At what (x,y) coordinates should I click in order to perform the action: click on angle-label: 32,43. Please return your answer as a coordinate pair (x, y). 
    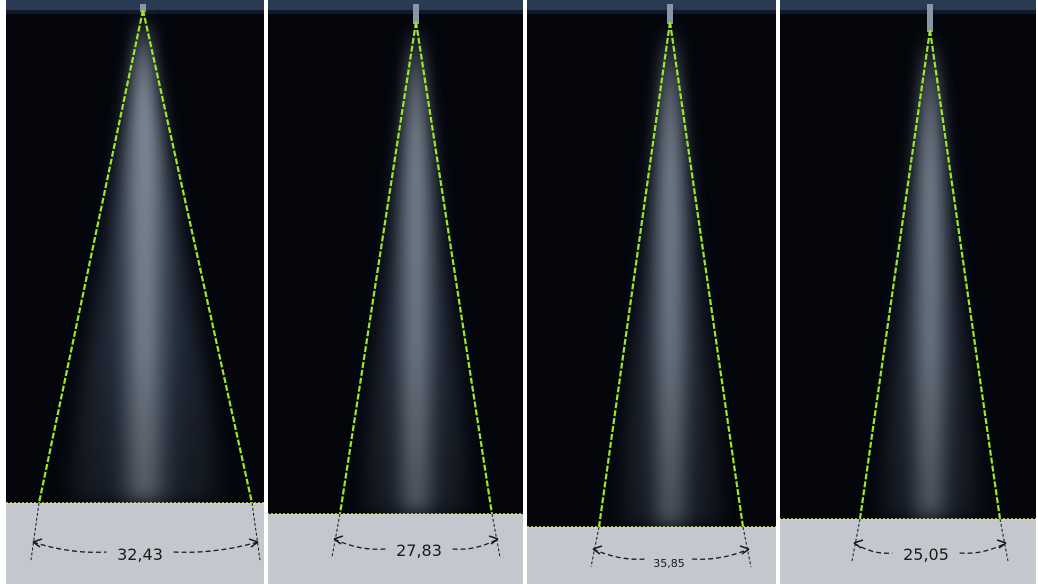
    Looking at the image, I should click on (140, 554).